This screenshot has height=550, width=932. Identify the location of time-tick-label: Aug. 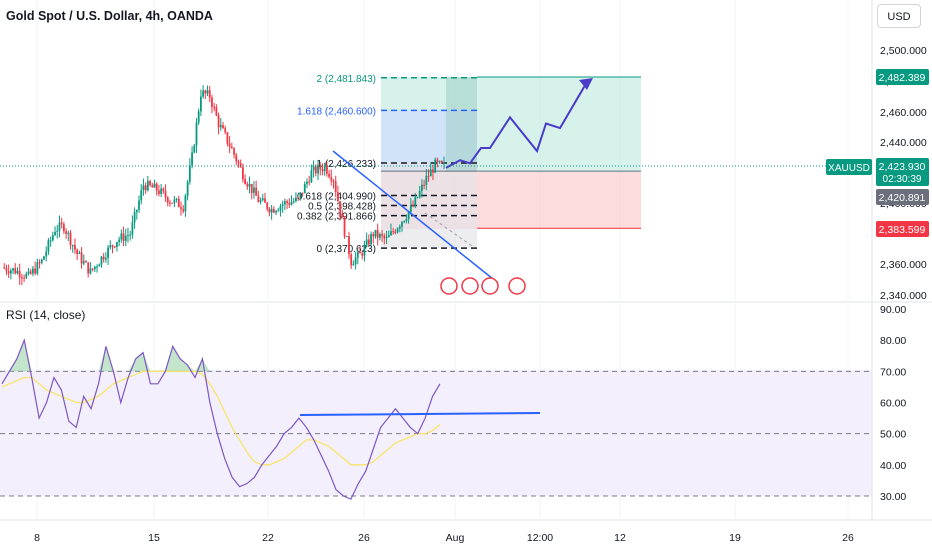
(455, 538).